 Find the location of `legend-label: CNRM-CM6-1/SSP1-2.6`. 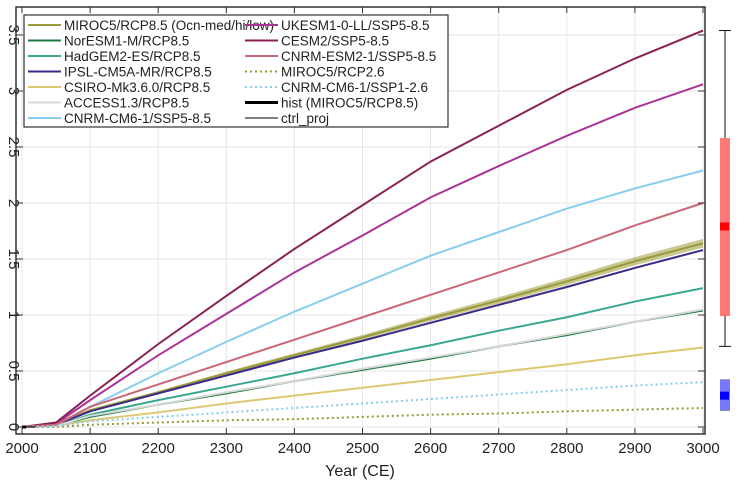

legend-label: CNRM-CM6-1/SSP1-2.6 is located at coordinates (354, 87).